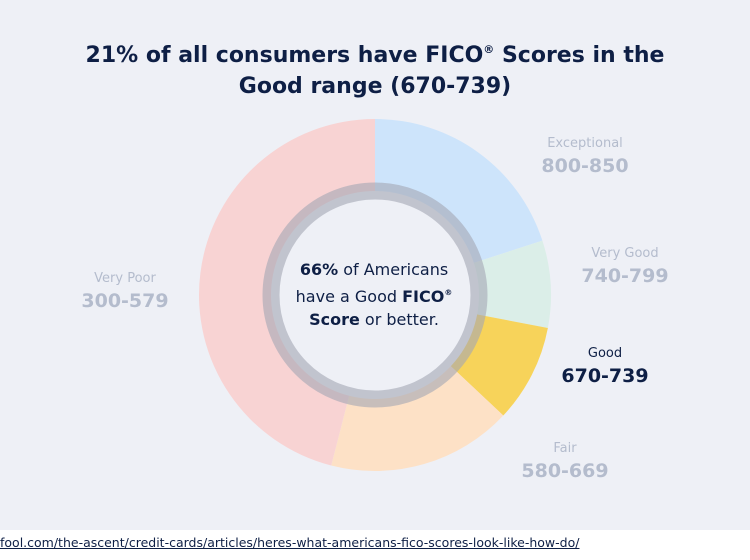 The width and height of the screenshot is (750, 560). I want to click on label-exceptional: Exceptional 800-850, so click(585, 157).